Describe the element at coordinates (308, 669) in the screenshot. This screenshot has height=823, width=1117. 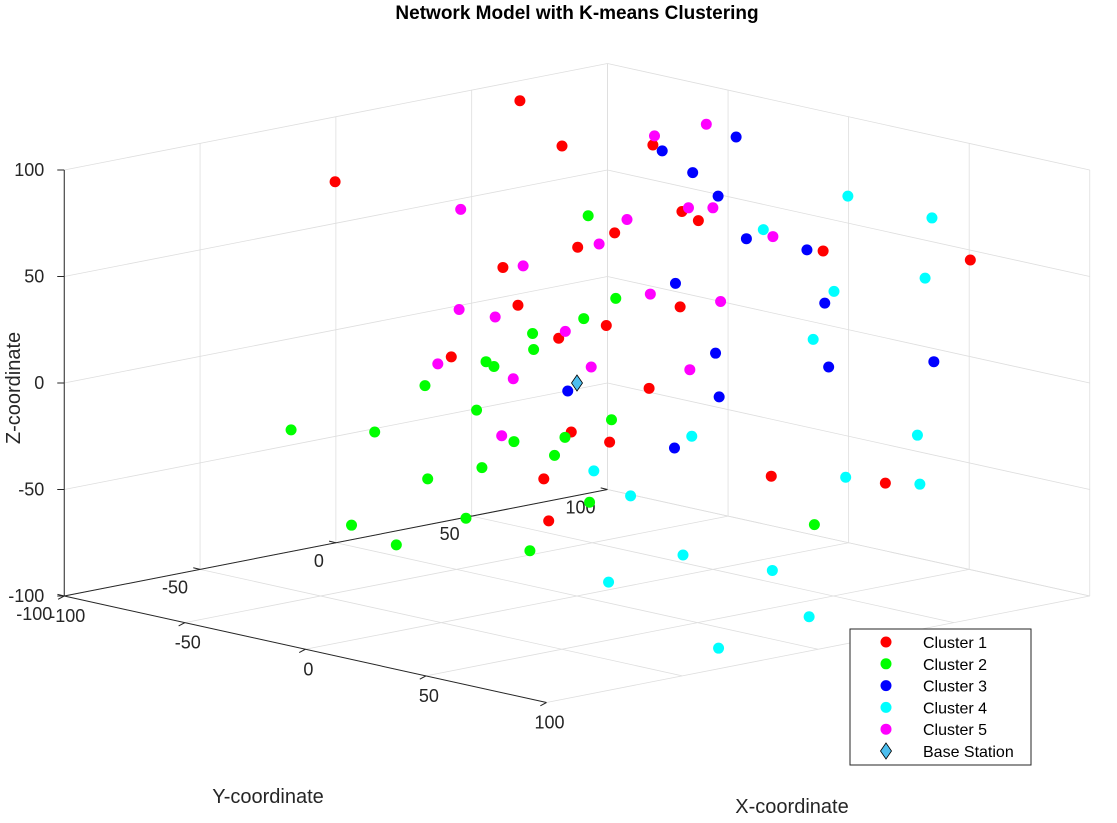
I see `x-tick-label: 0` at that location.